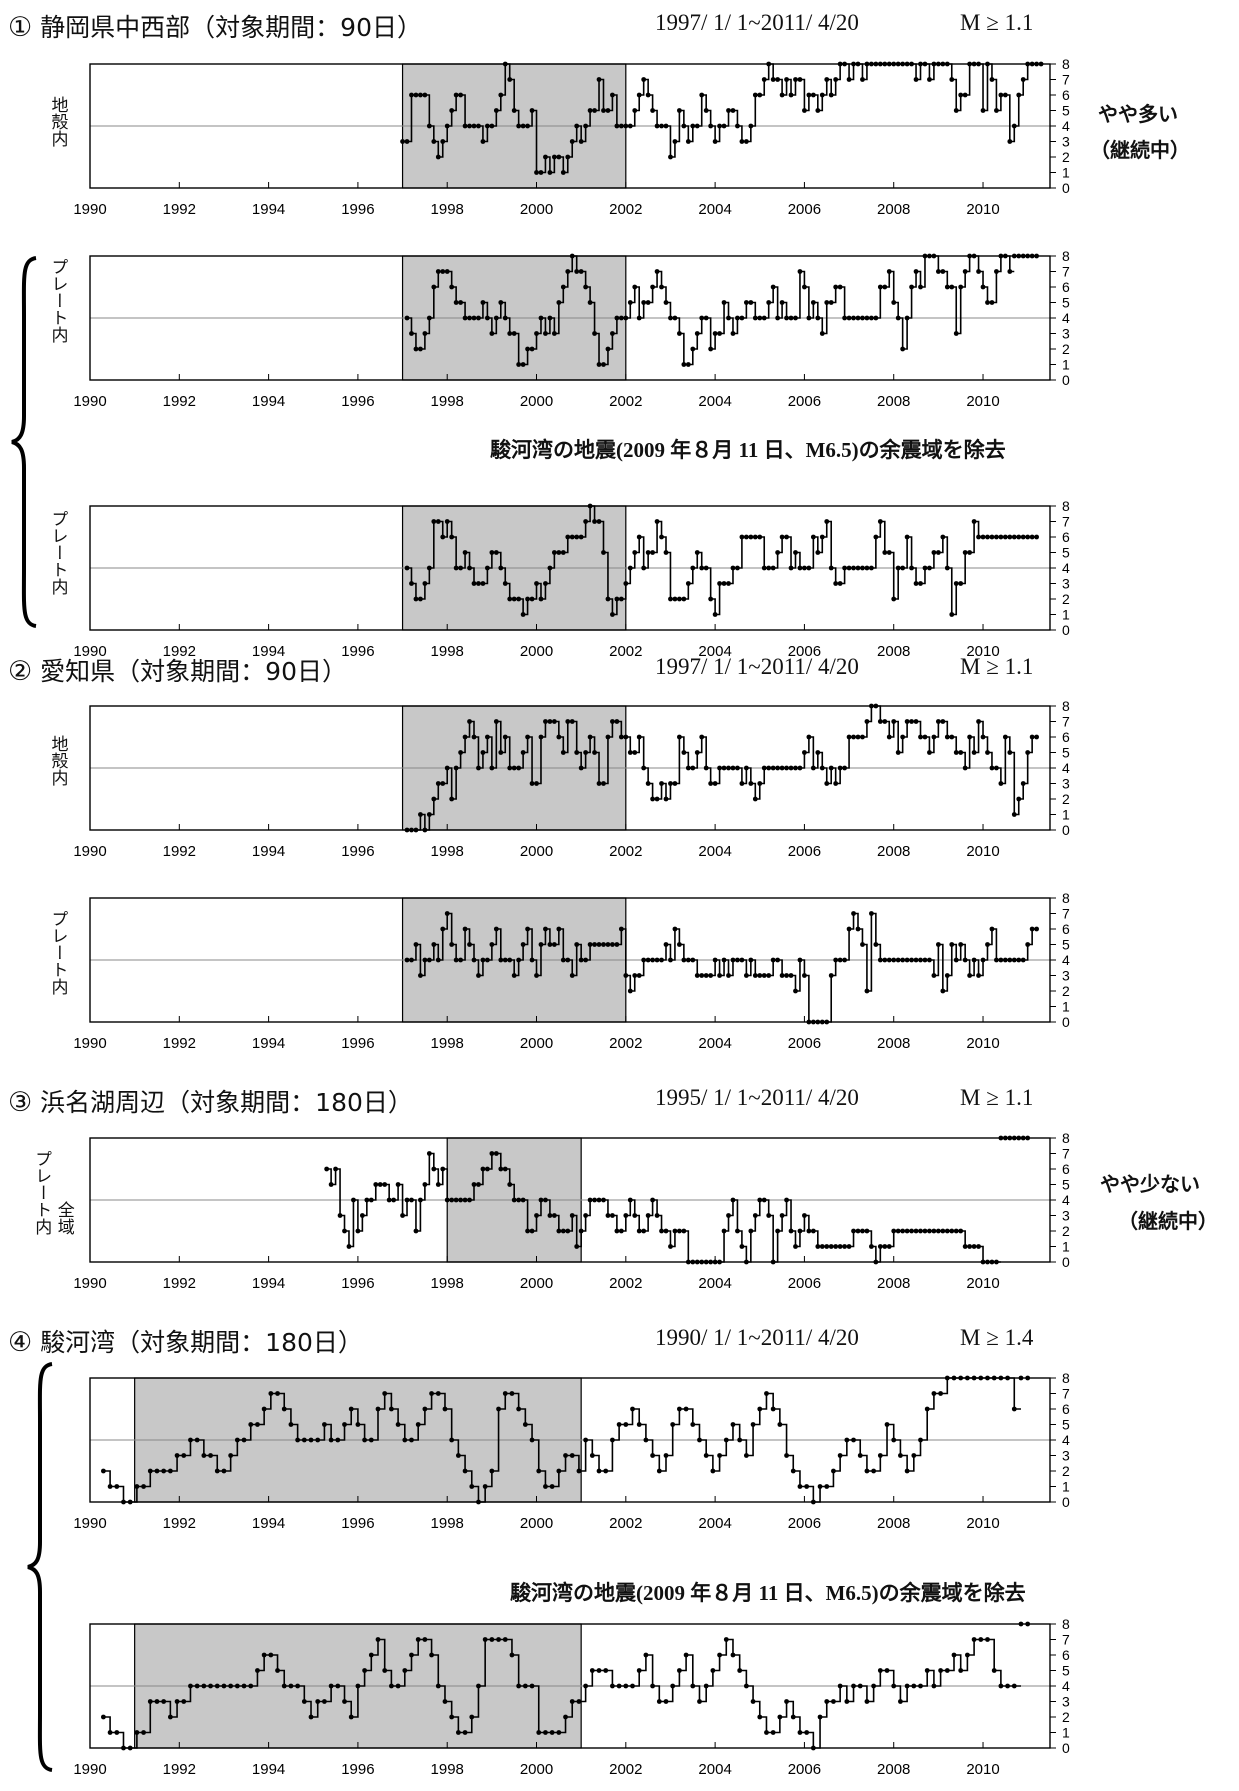 The image size is (1239, 1791). I want to click on section4-number: ④, so click(20, 1342).